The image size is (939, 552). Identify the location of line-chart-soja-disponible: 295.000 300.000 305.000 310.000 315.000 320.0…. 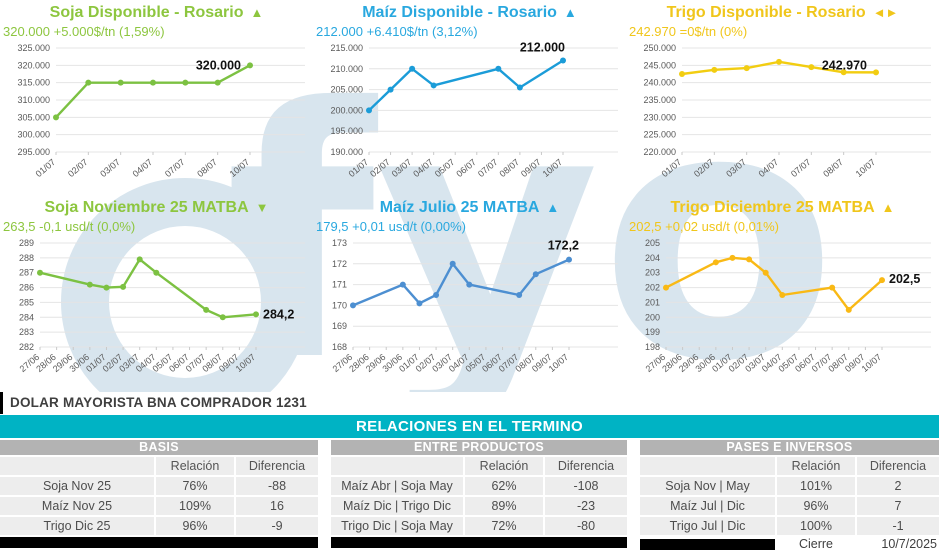
(161, 111).